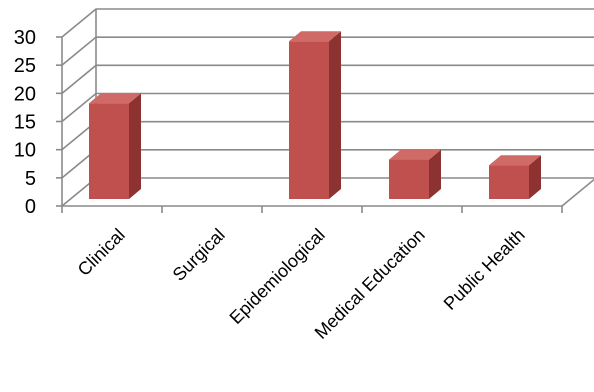  I want to click on floor-edge, so click(577, 192).